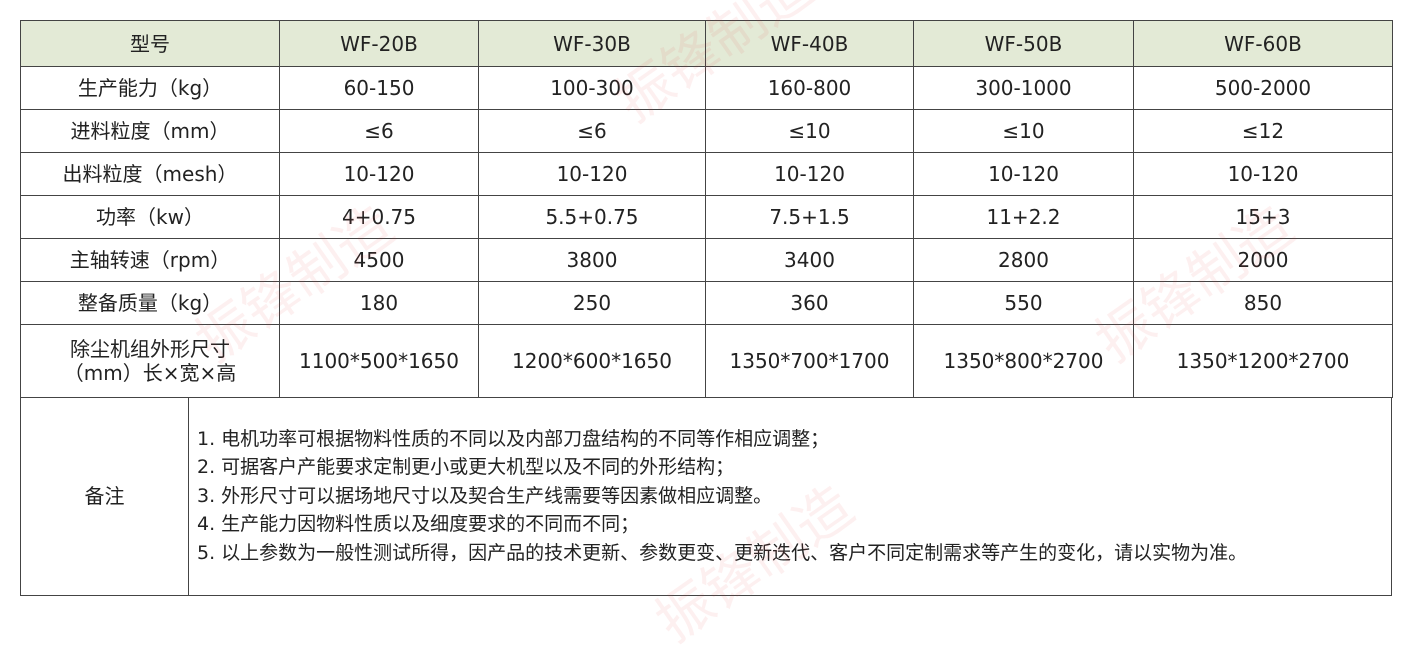 The image size is (1407, 658). Describe the element at coordinates (1263, 131) in the screenshot. I see `cell: ≤12` at that location.